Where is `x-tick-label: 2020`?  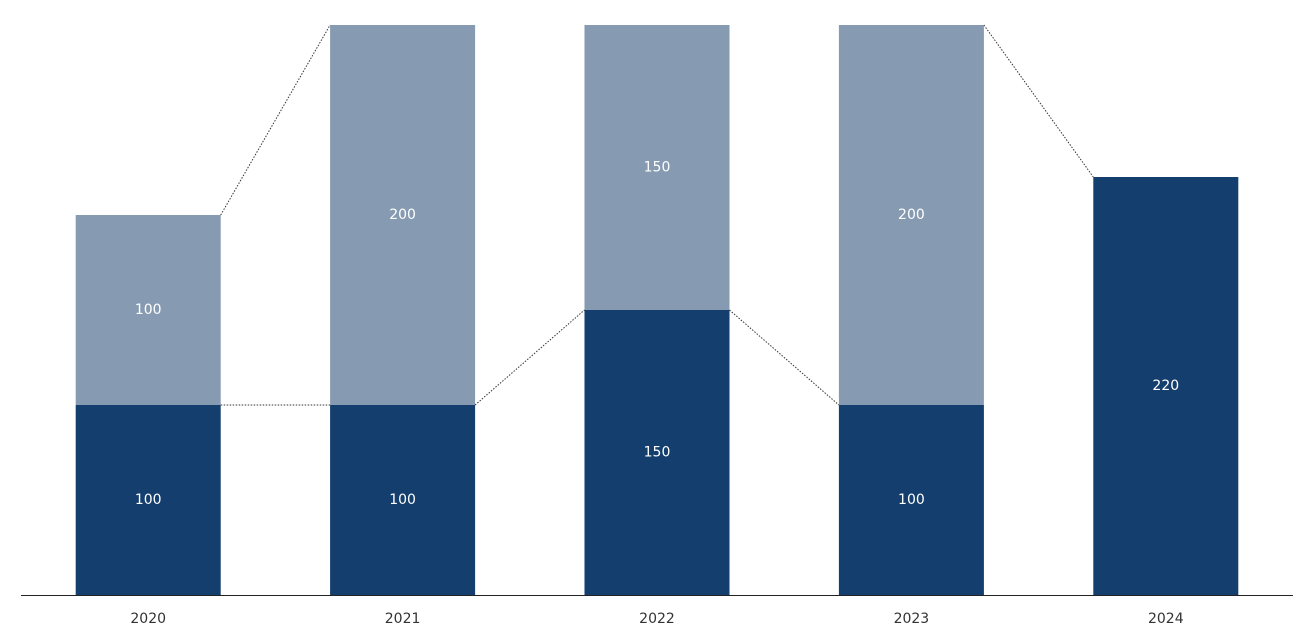
x-tick-label: 2020 is located at coordinates (148, 619).